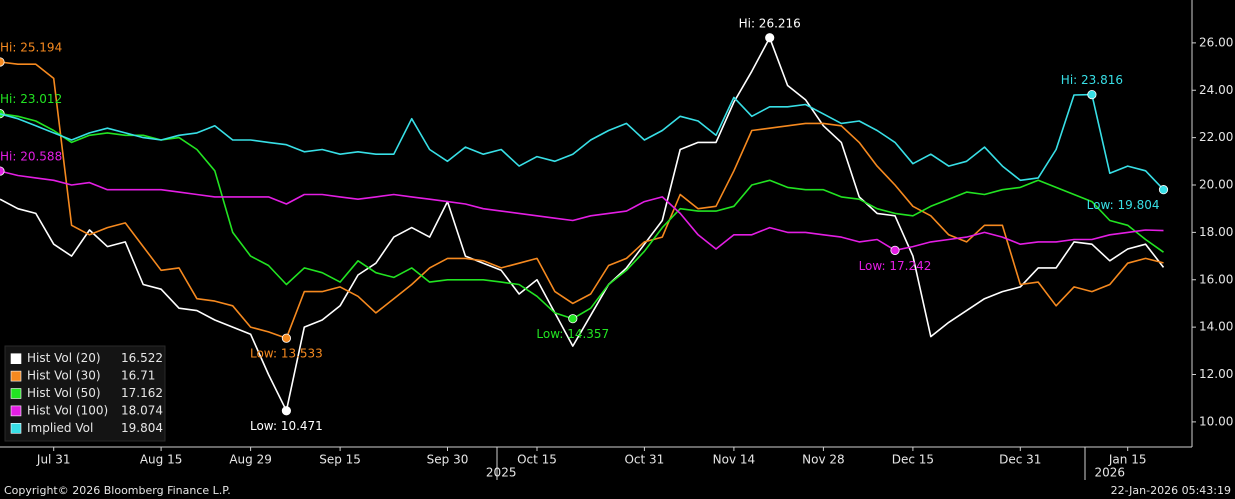  What do you see at coordinates (117, 490) in the screenshot?
I see `copyright: Copyright© 2026 Bloomberg Finance L.P.` at bounding box center [117, 490].